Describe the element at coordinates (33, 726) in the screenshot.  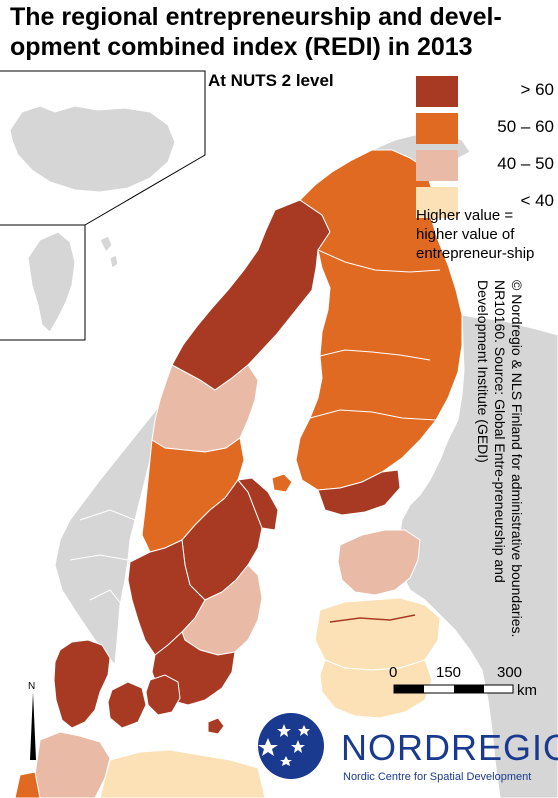
I see `north-arrow-icon` at that location.